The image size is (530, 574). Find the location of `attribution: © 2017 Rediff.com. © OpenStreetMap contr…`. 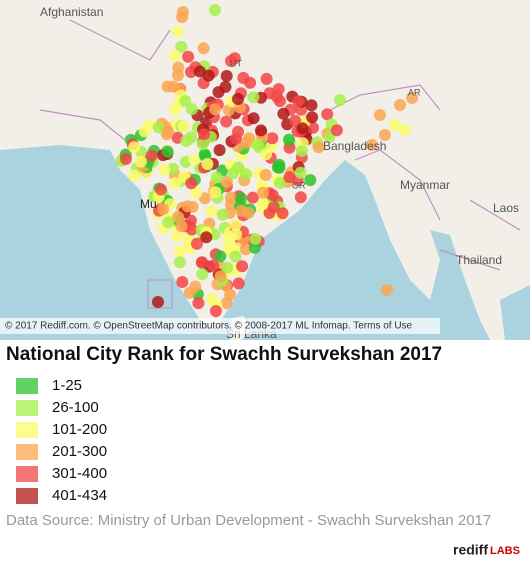

attribution: © 2017 Rediff.com. © OpenStreetMap contr… is located at coordinates (209, 326).